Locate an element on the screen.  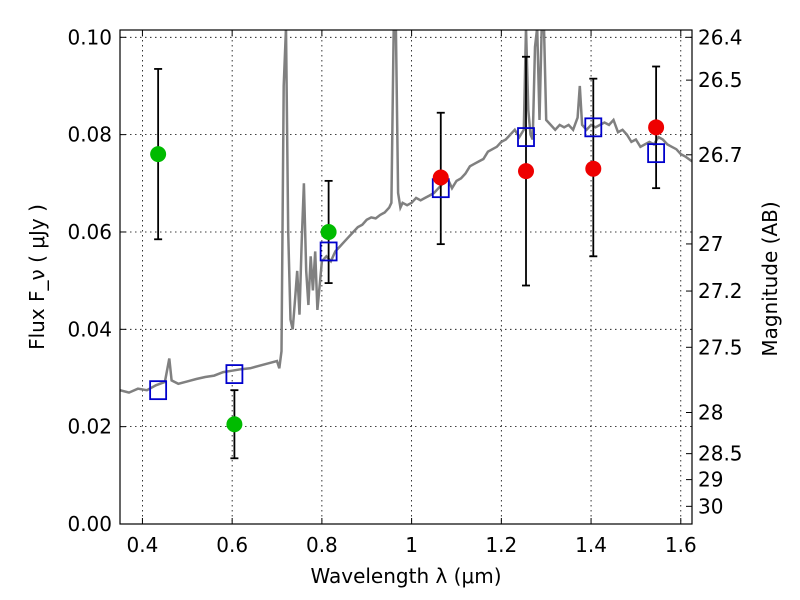
y-tick-label: 0.00 is located at coordinates (89, 524).